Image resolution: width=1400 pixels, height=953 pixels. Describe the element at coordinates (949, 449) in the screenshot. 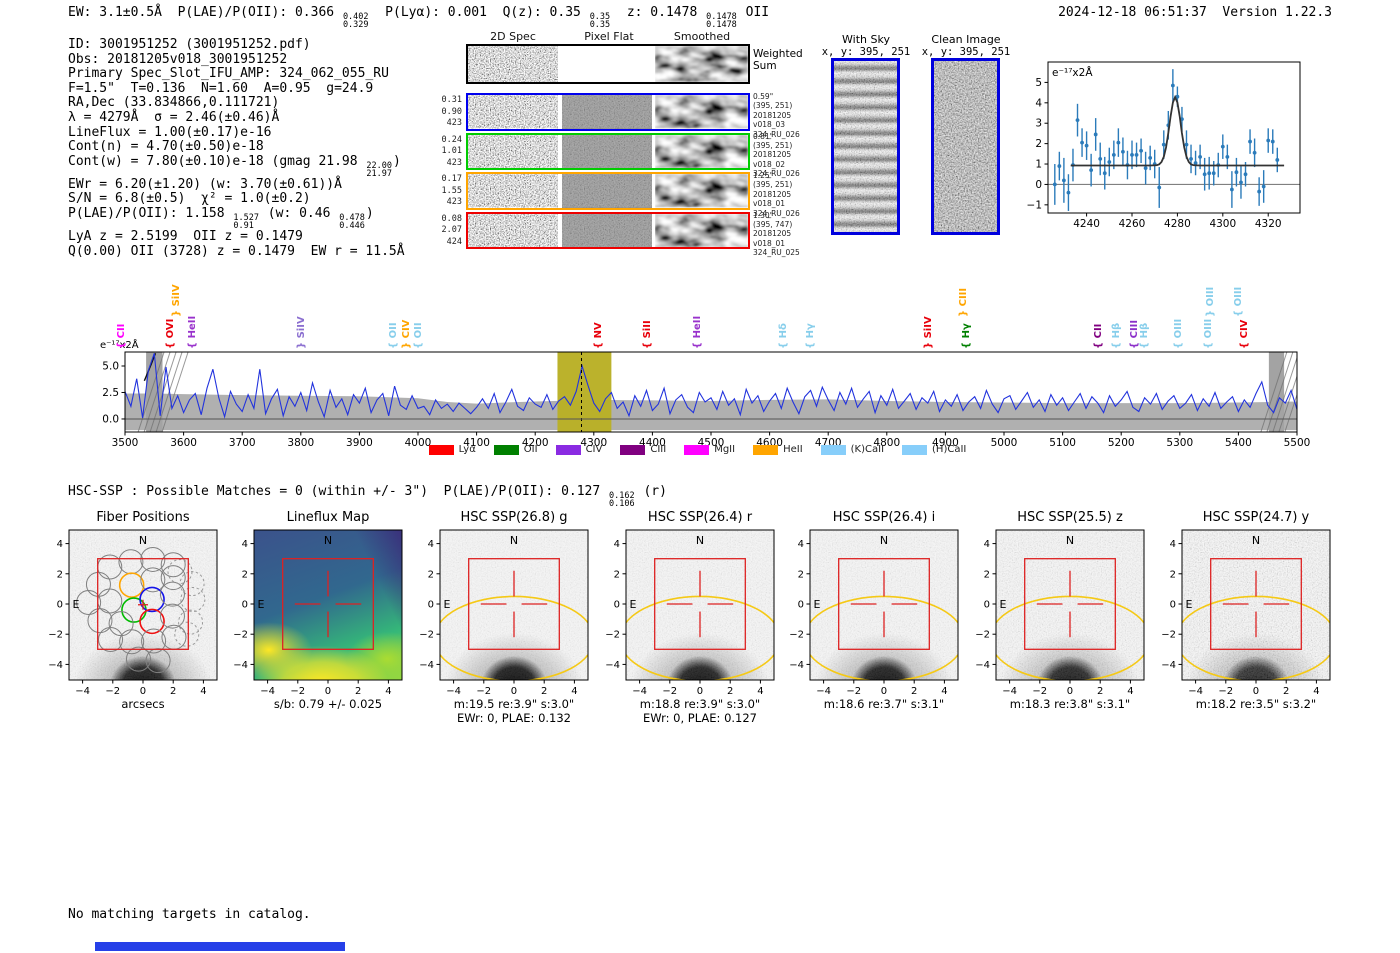

I see `legend-label: (H)CaII` at that location.